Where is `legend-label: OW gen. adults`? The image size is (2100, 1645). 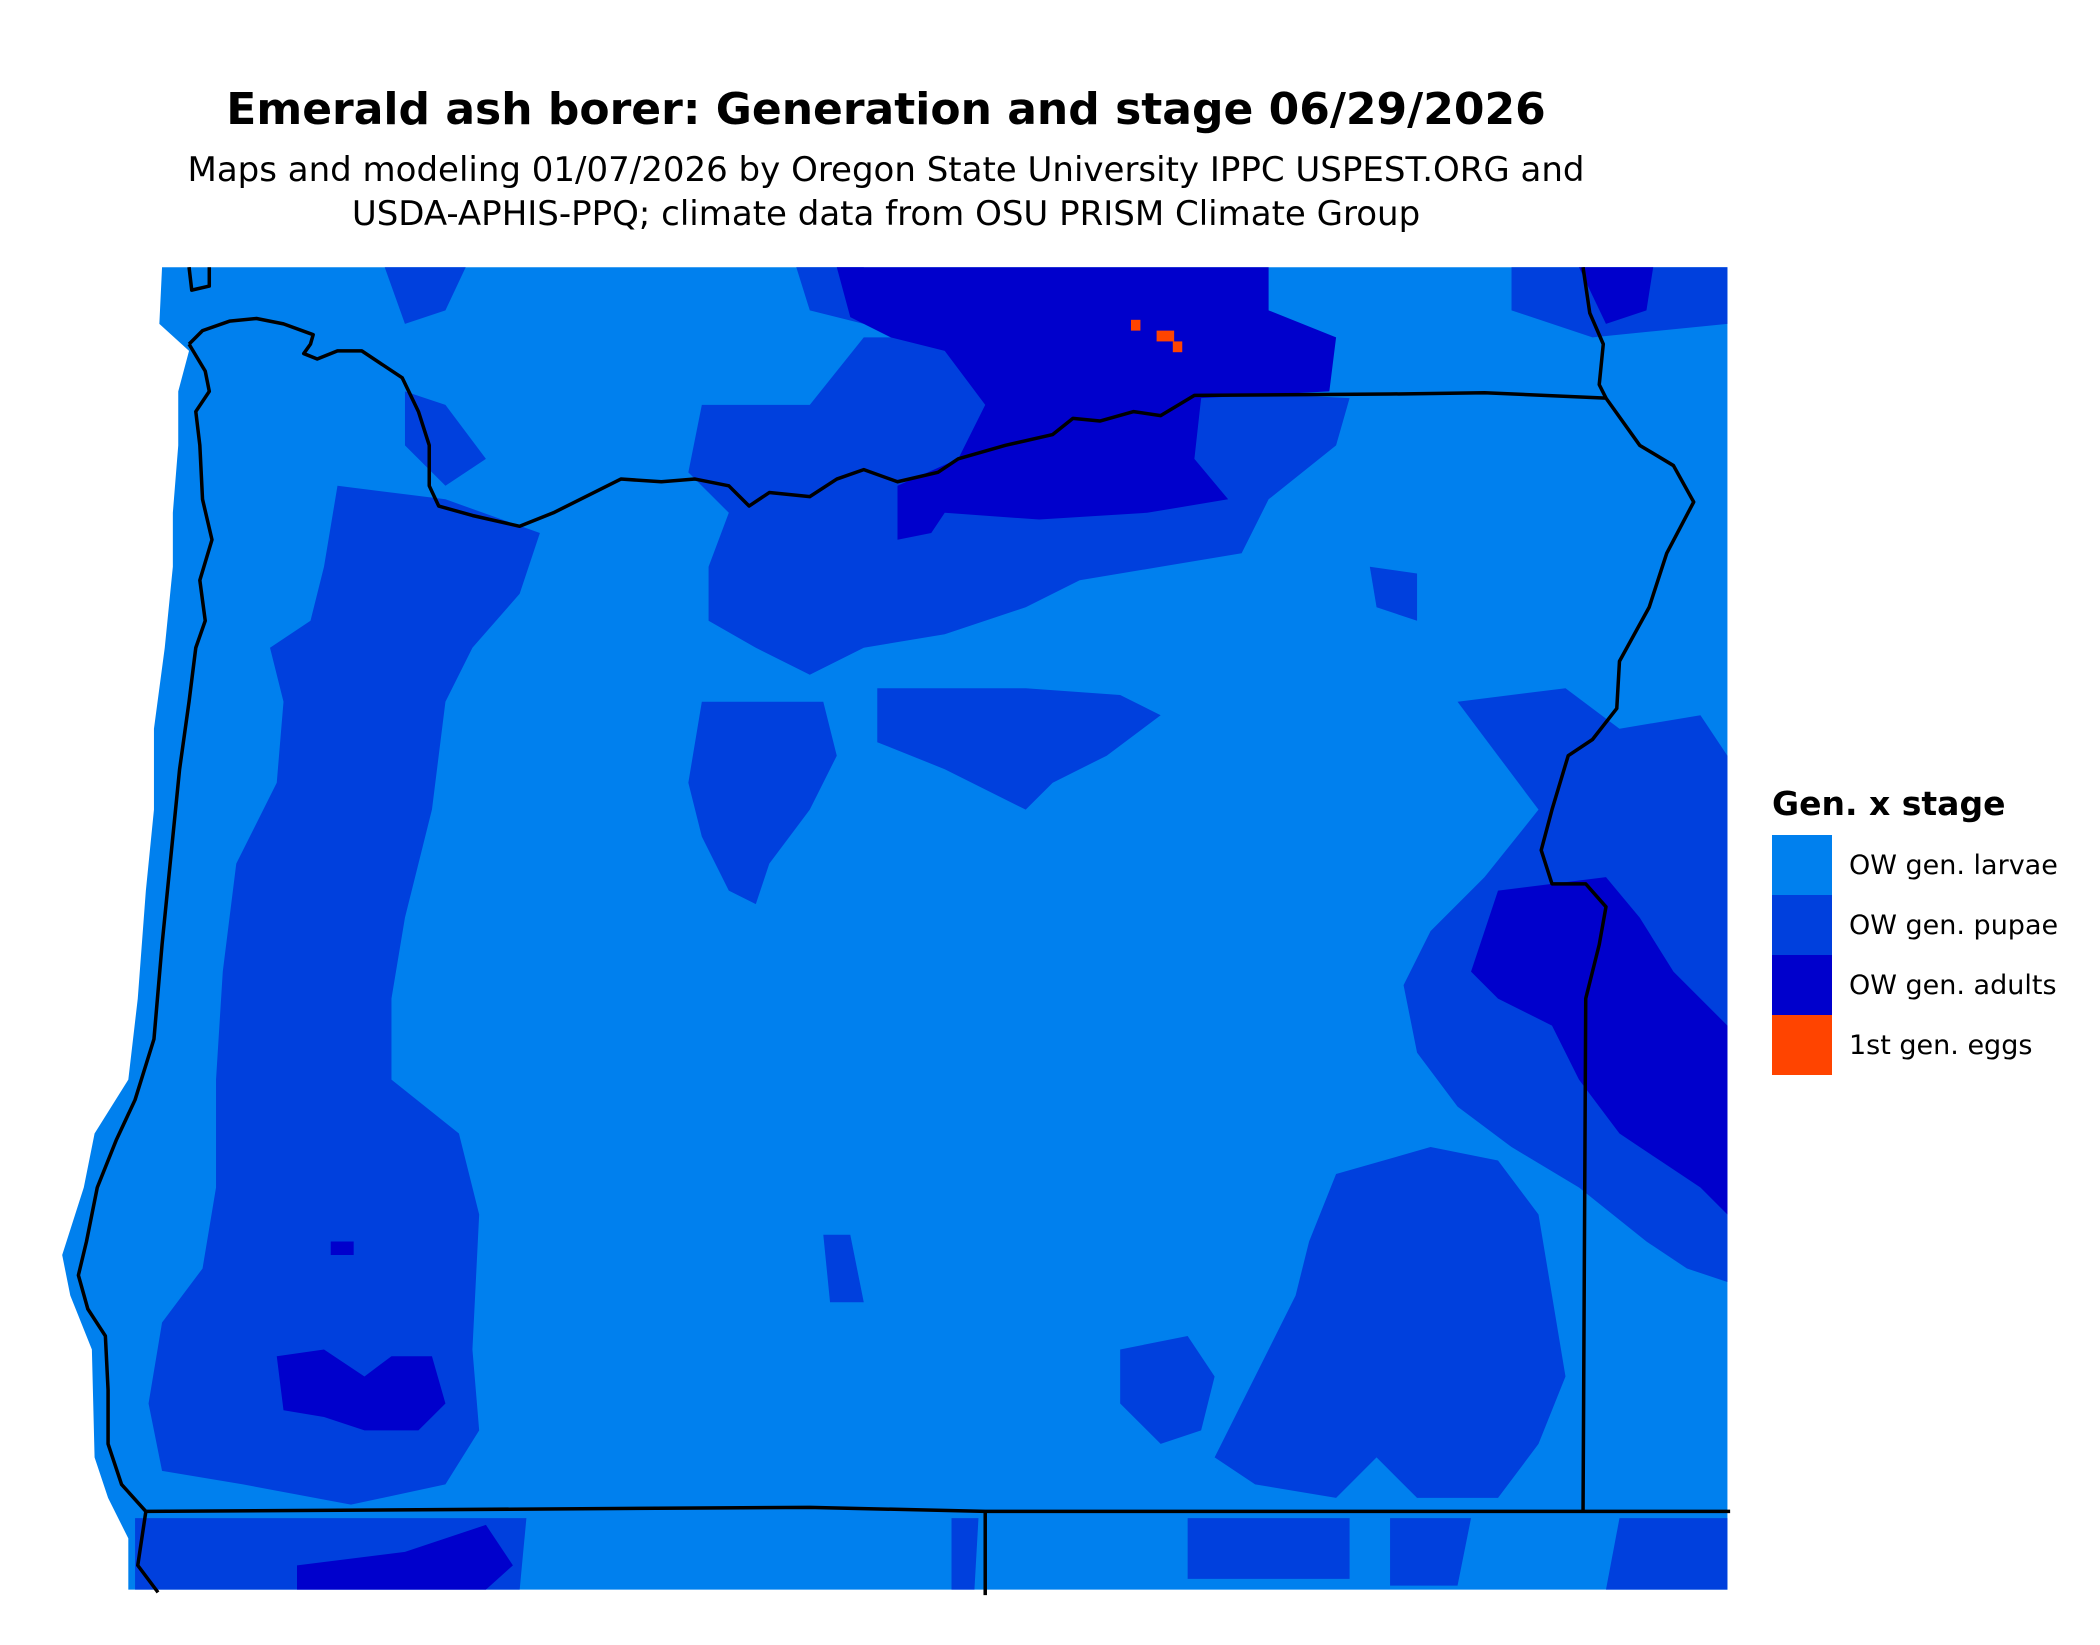
legend-label: OW gen. adults is located at coordinates (1953, 985).